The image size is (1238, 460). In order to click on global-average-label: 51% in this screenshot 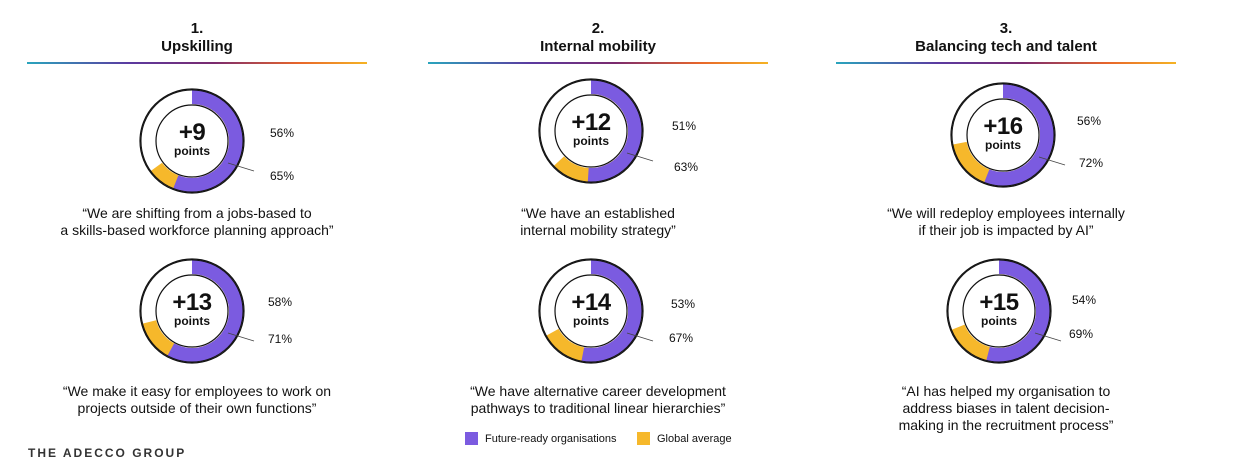, I will do `click(684, 126)`.